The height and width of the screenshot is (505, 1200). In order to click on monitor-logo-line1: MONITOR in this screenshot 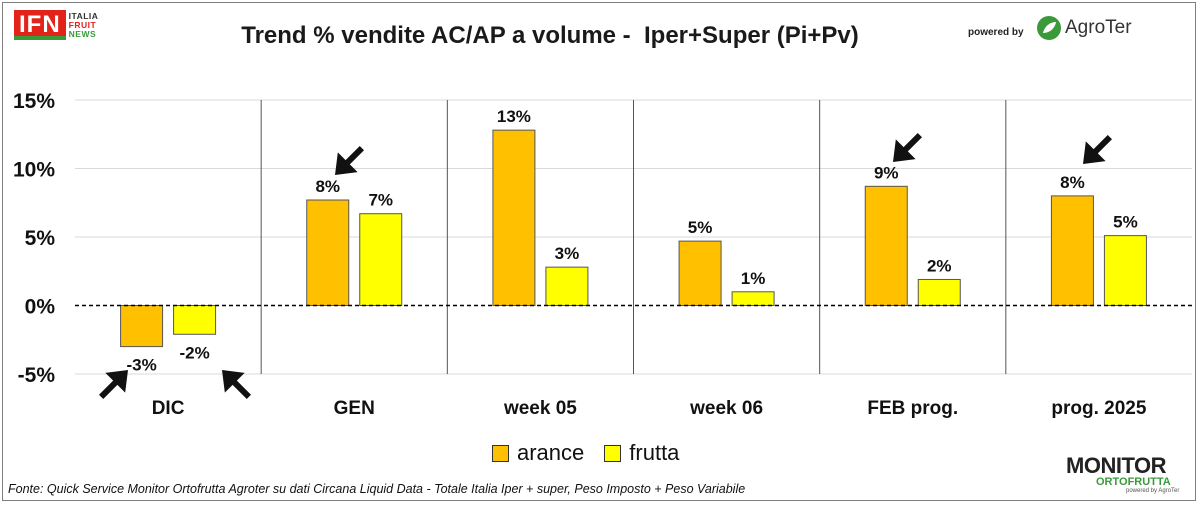, I will do `click(1116, 465)`.